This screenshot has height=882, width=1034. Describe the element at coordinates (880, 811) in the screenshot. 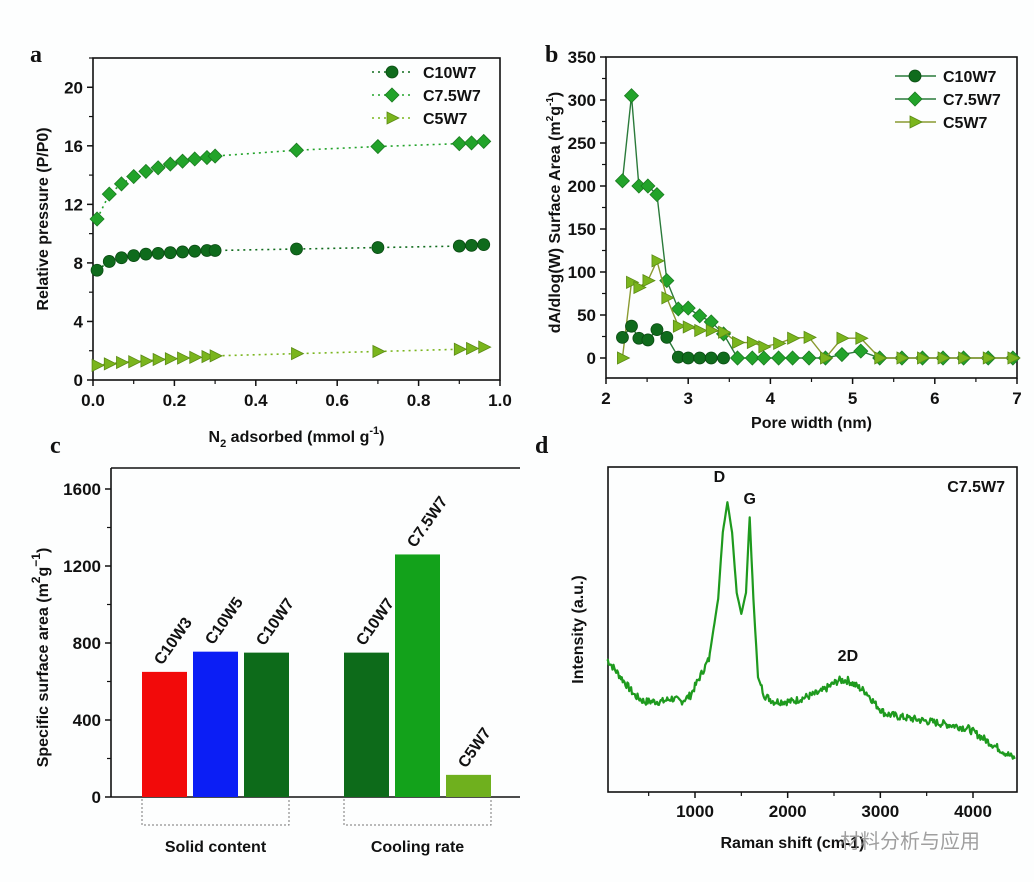

I see `x-tick-label: 3000` at that location.